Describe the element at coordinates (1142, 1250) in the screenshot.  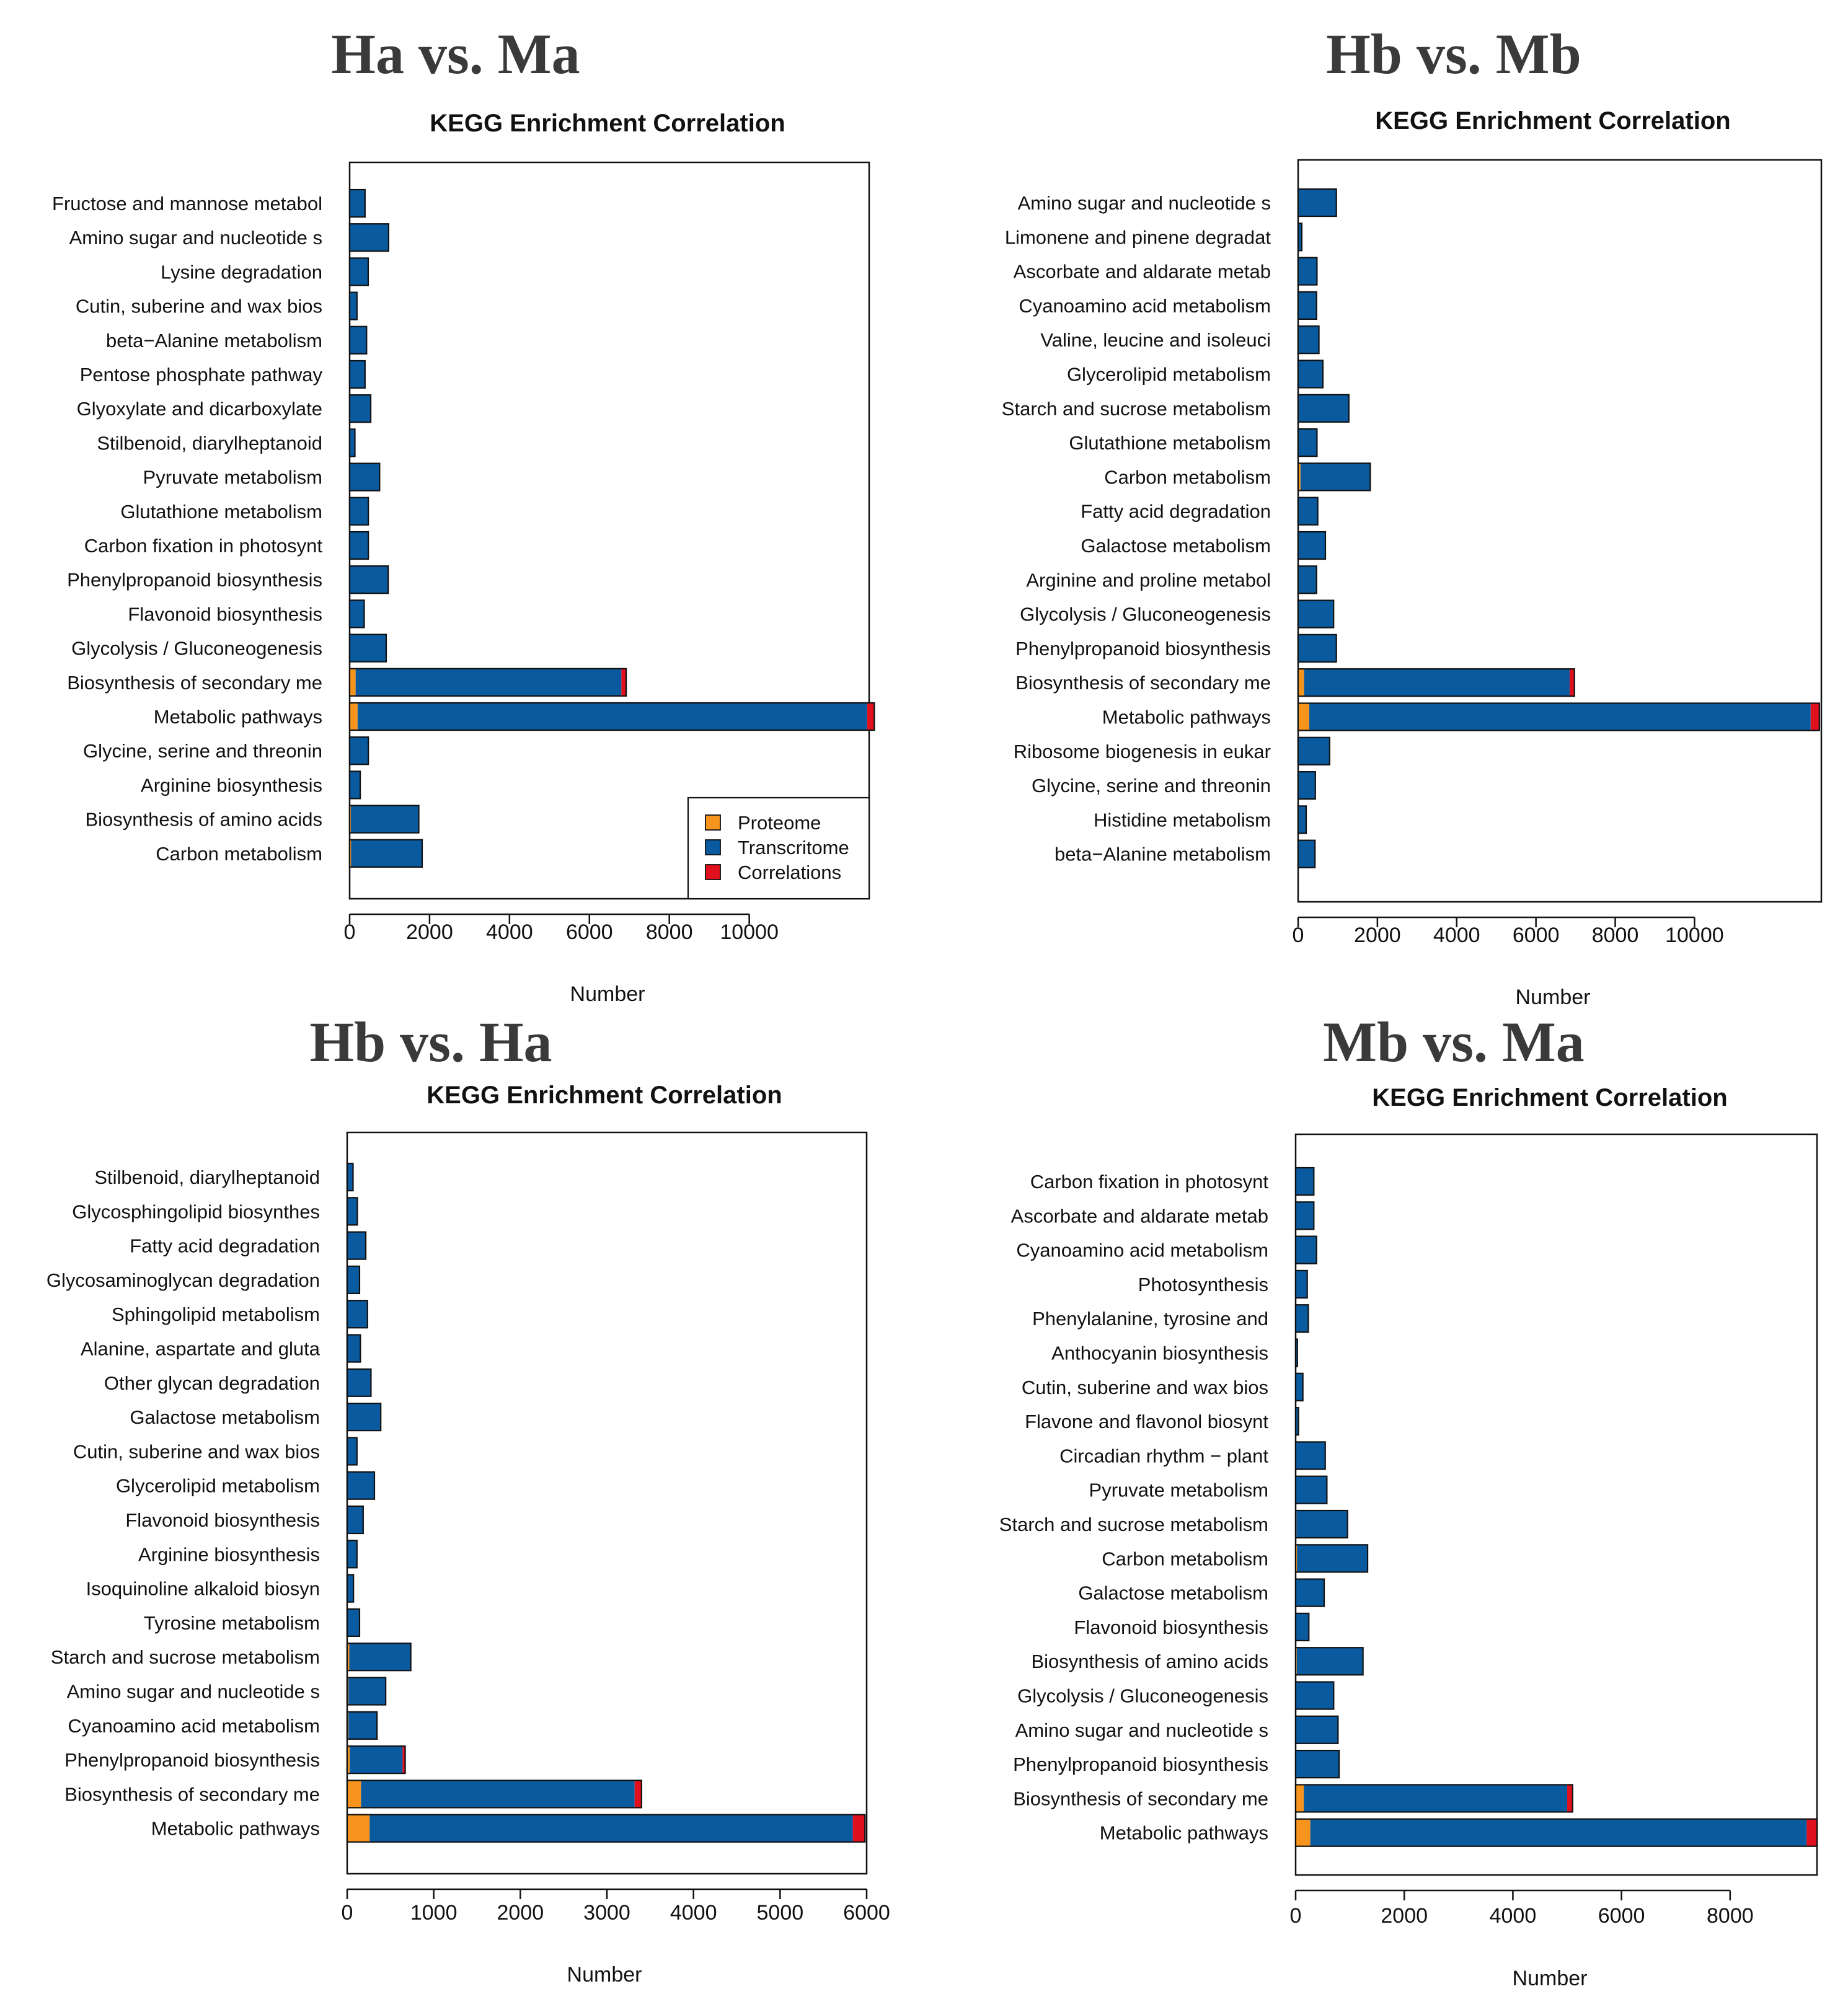
I see `category-label: Cyanoamino acid metabolism` at that location.